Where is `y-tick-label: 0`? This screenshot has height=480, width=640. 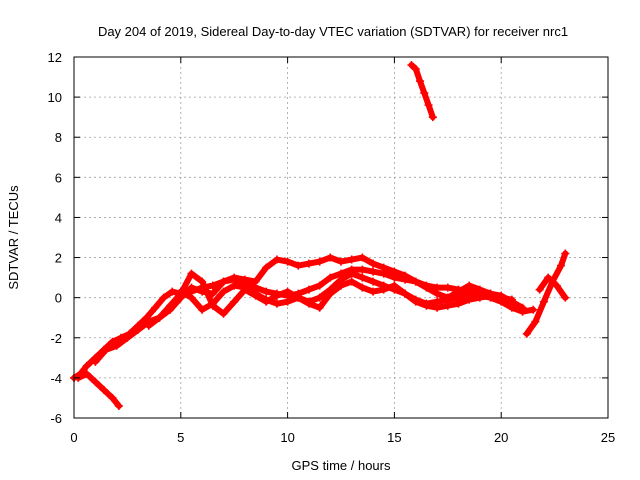
y-tick-label: 0 is located at coordinates (58, 298).